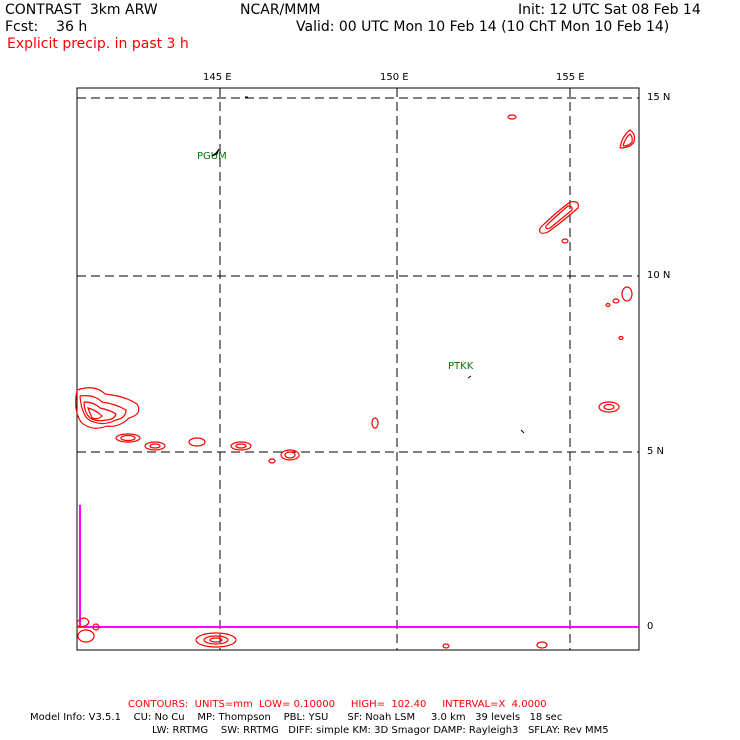  Describe the element at coordinates (98, 44) in the screenshot. I see `field-label: Explicit precip. in past 3 h` at that location.